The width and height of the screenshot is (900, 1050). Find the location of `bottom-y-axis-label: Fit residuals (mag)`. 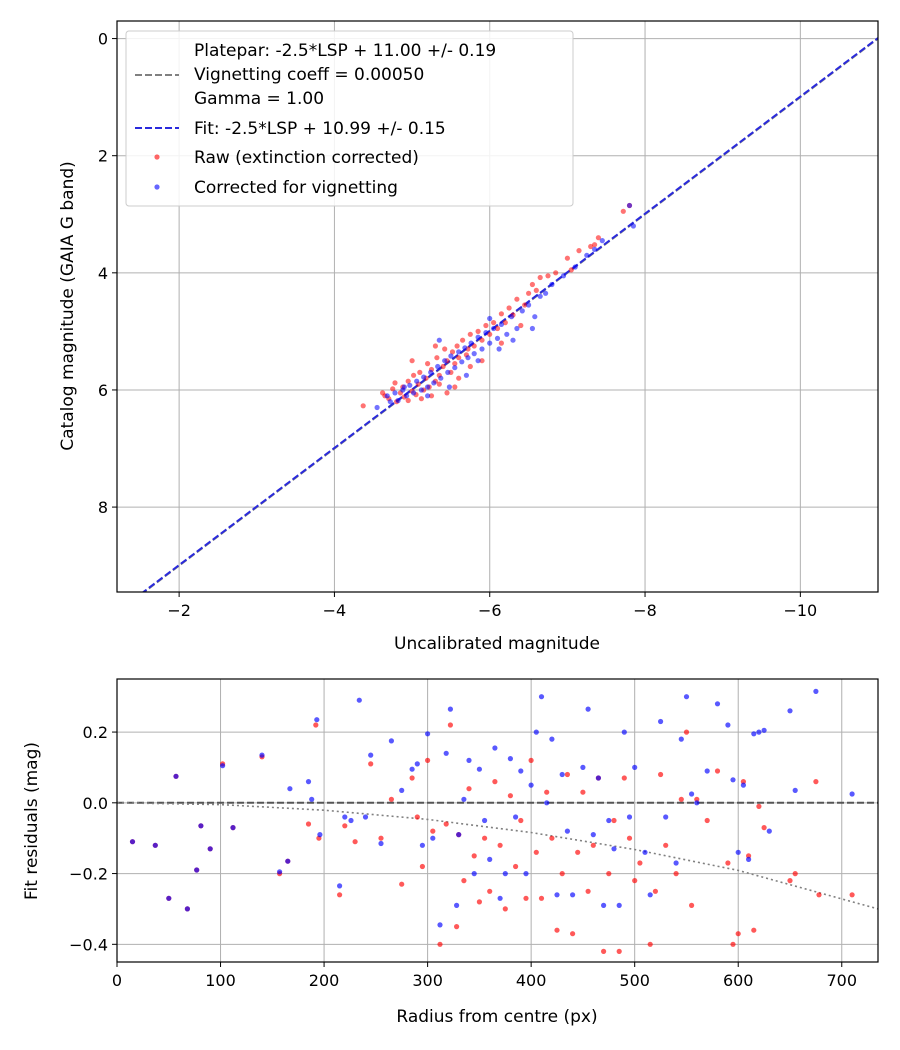

bottom-y-axis-label: Fit residuals (mag) is located at coordinates (32, 821).